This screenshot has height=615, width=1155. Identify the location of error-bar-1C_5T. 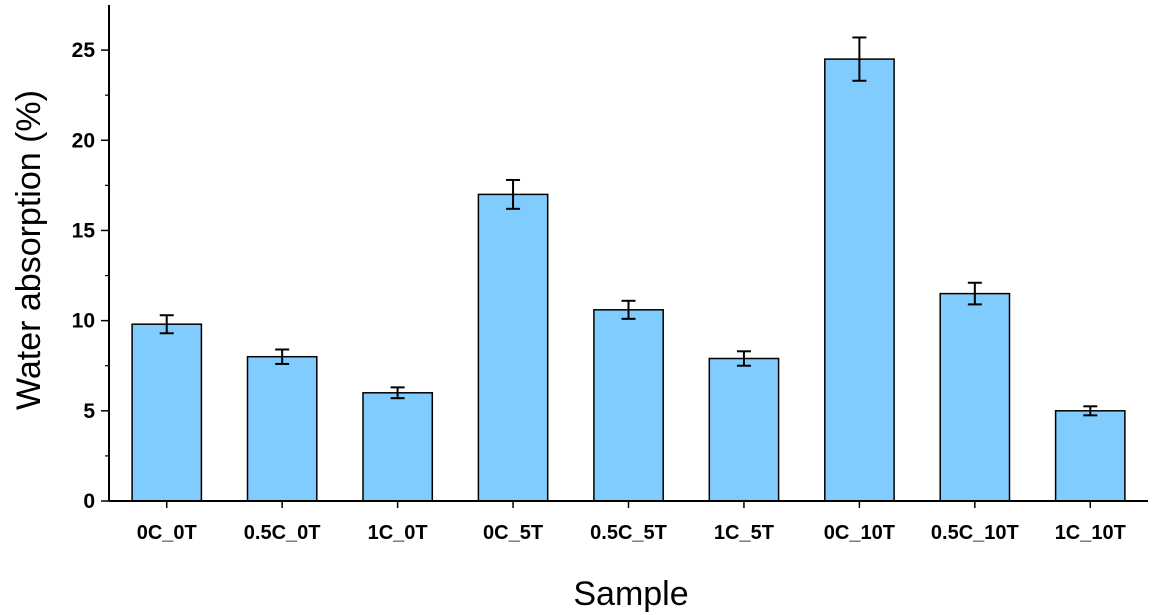
(743, 358).